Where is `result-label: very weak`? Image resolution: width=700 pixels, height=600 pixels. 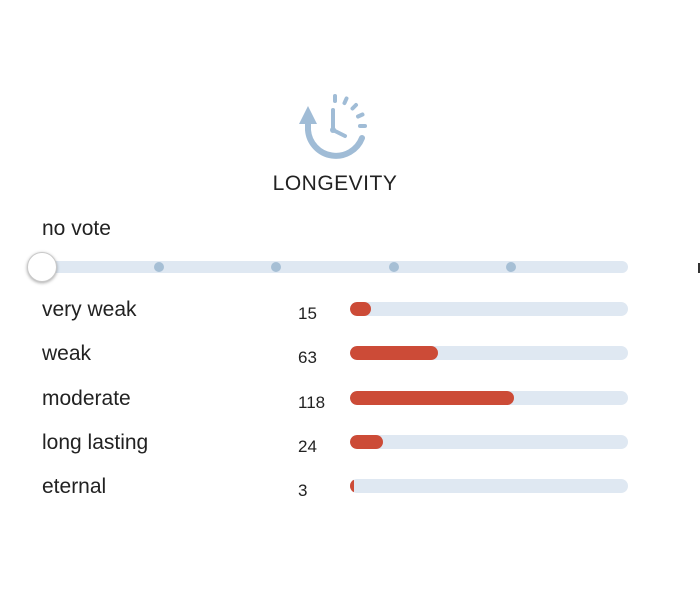 result-label: very weak is located at coordinates (89, 309).